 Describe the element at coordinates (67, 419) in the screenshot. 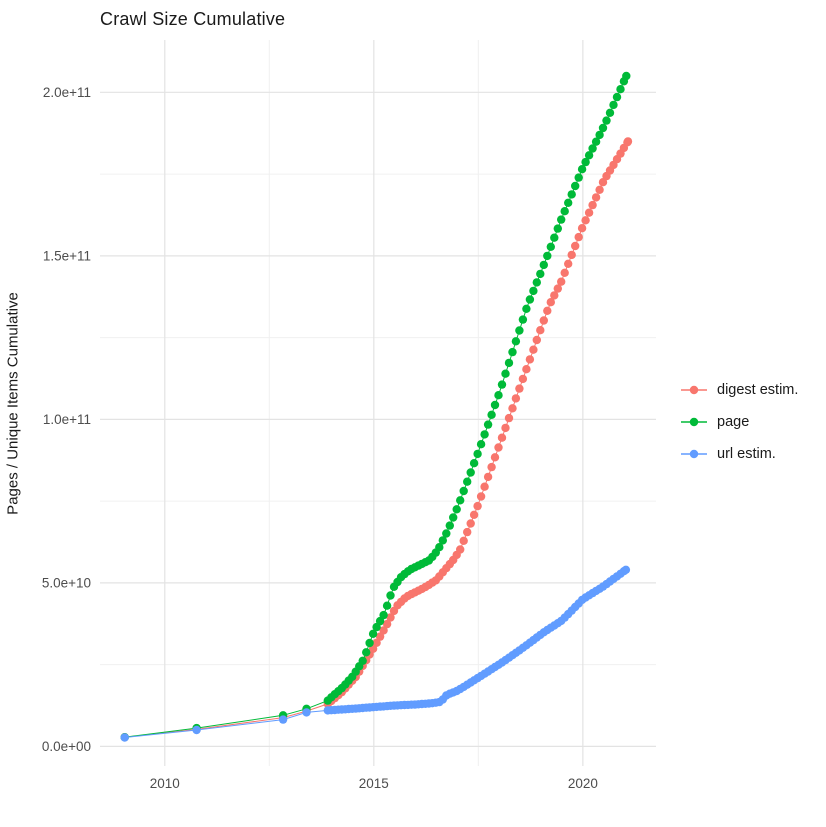

I see `y-tick-label: 1.0e+11` at that location.